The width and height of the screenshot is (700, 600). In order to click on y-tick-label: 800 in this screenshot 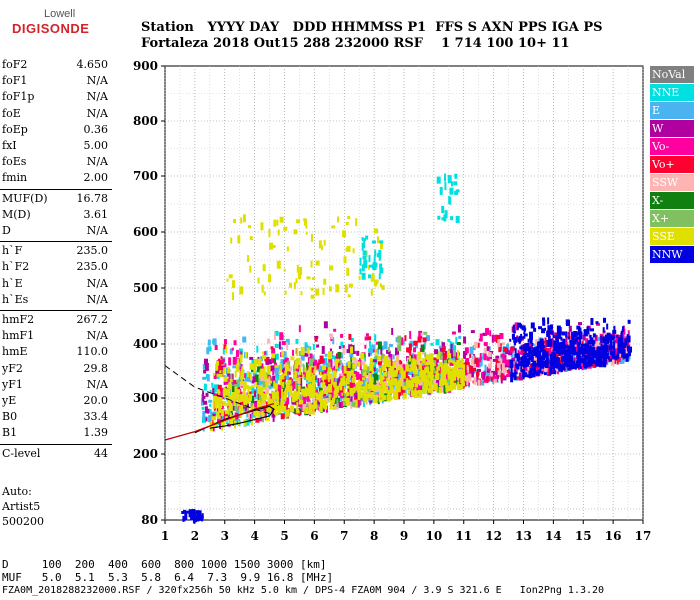, I will do `click(145, 121)`.